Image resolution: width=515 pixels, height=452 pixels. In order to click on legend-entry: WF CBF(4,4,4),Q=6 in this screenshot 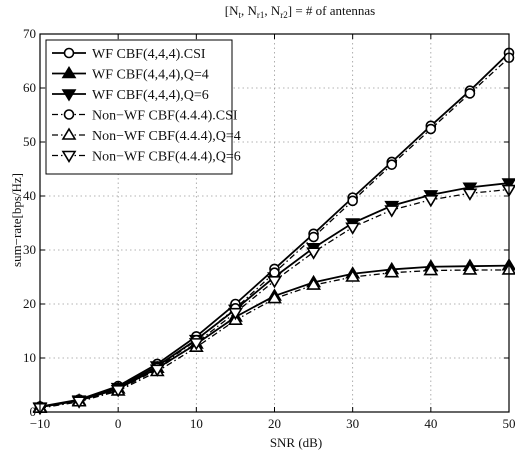, I will do `click(130, 95)`.